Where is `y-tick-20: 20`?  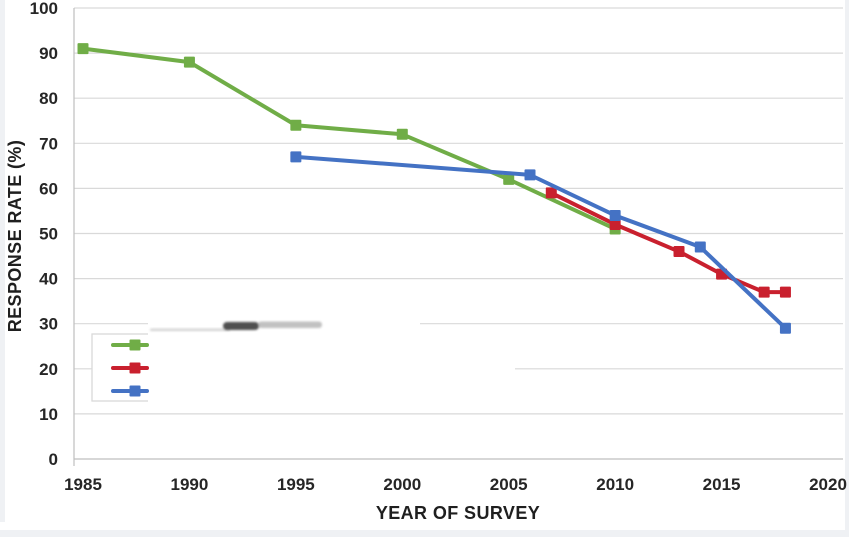
y-tick-20: 20 is located at coordinates (48, 369).